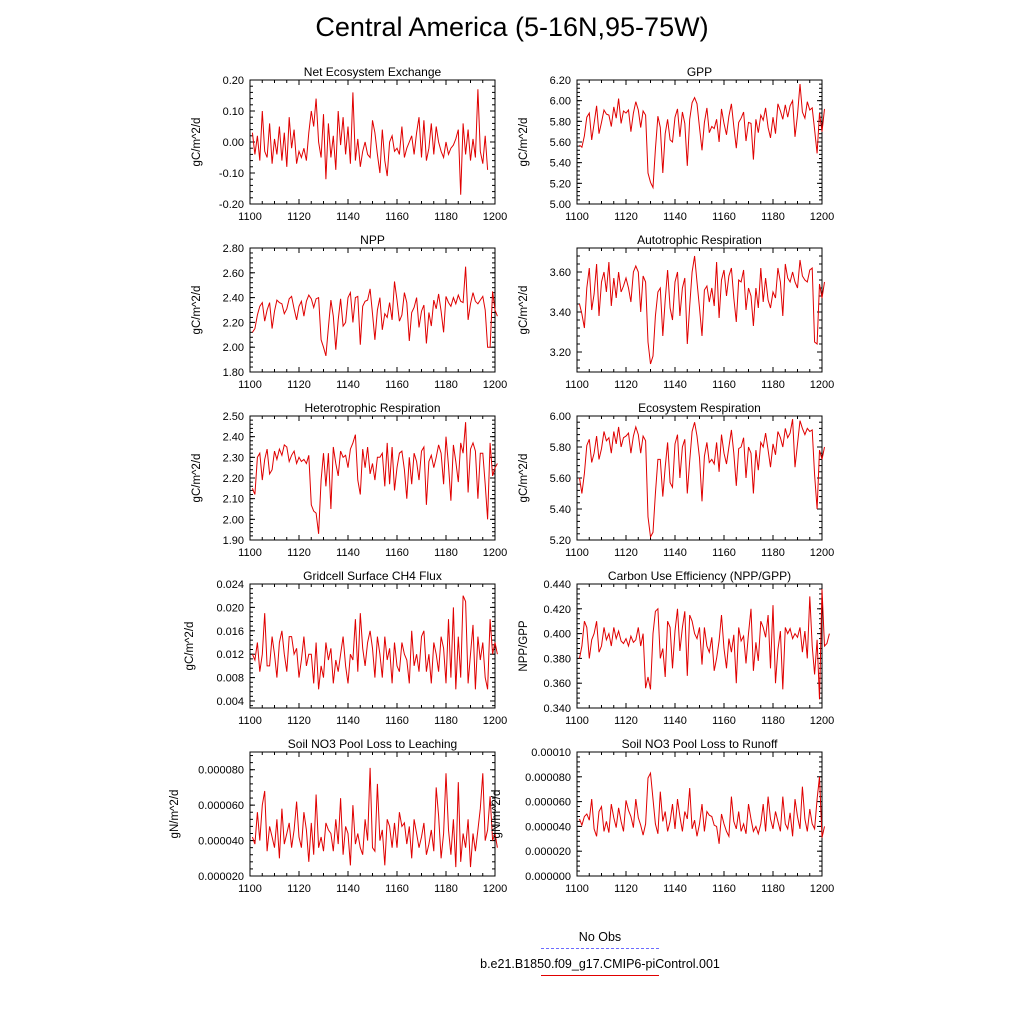  I want to click on y-tick-label: 5.40, so click(560, 164).